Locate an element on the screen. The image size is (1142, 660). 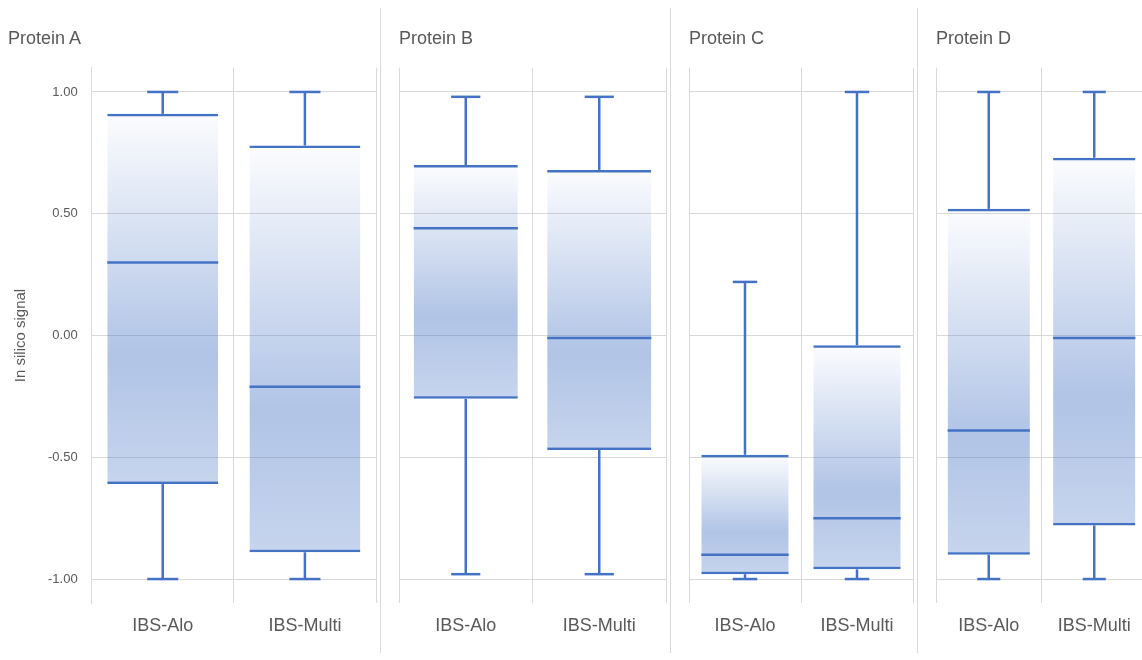
y-tick-label: 0.50 is located at coordinates (65, 213).